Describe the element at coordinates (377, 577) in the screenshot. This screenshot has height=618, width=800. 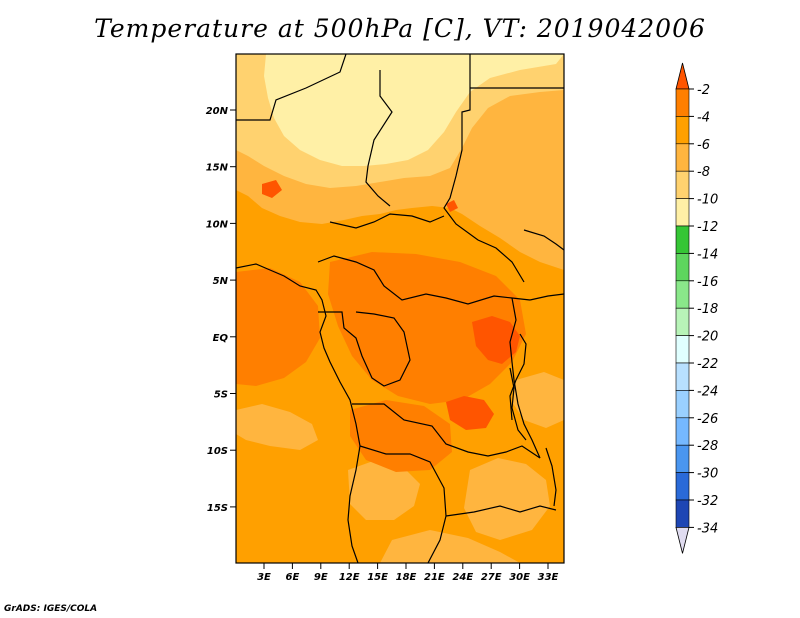
I see `lon-tick-label: 15E` at that location.